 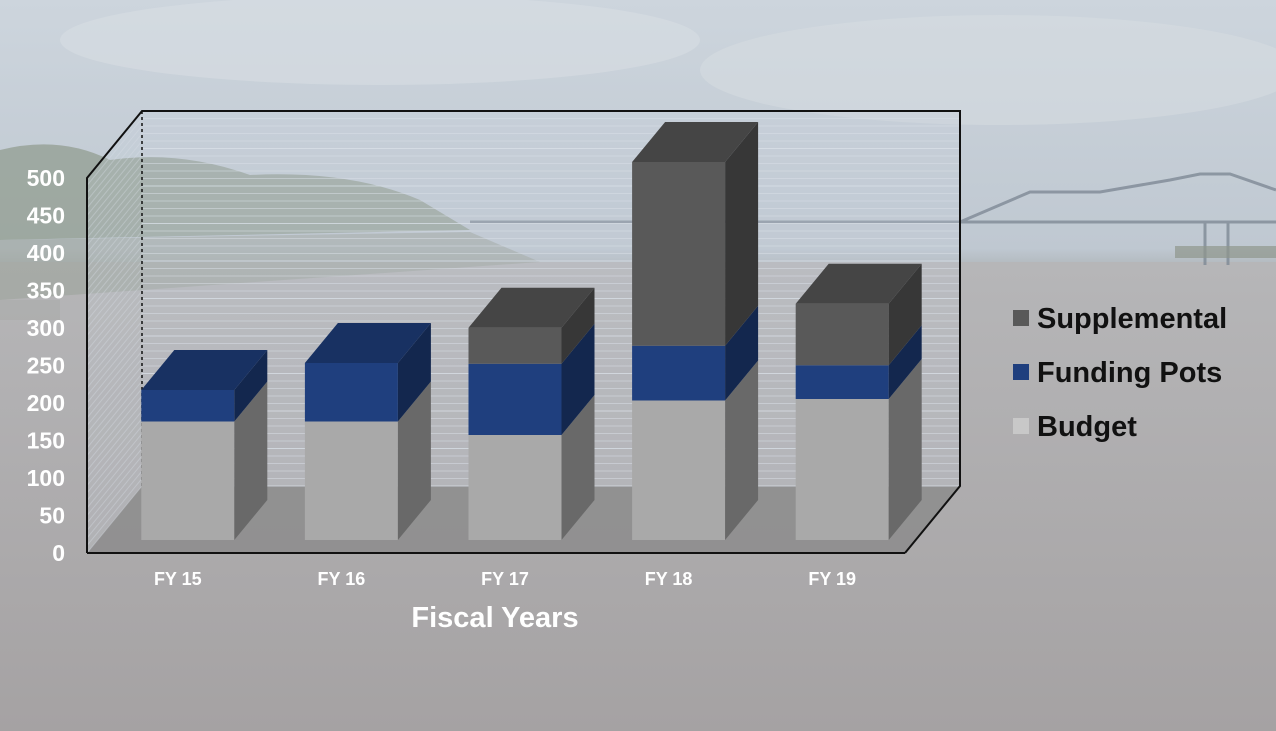 I want to click on x-axis-title: Fiscal Years, so click(x=494, y=618).